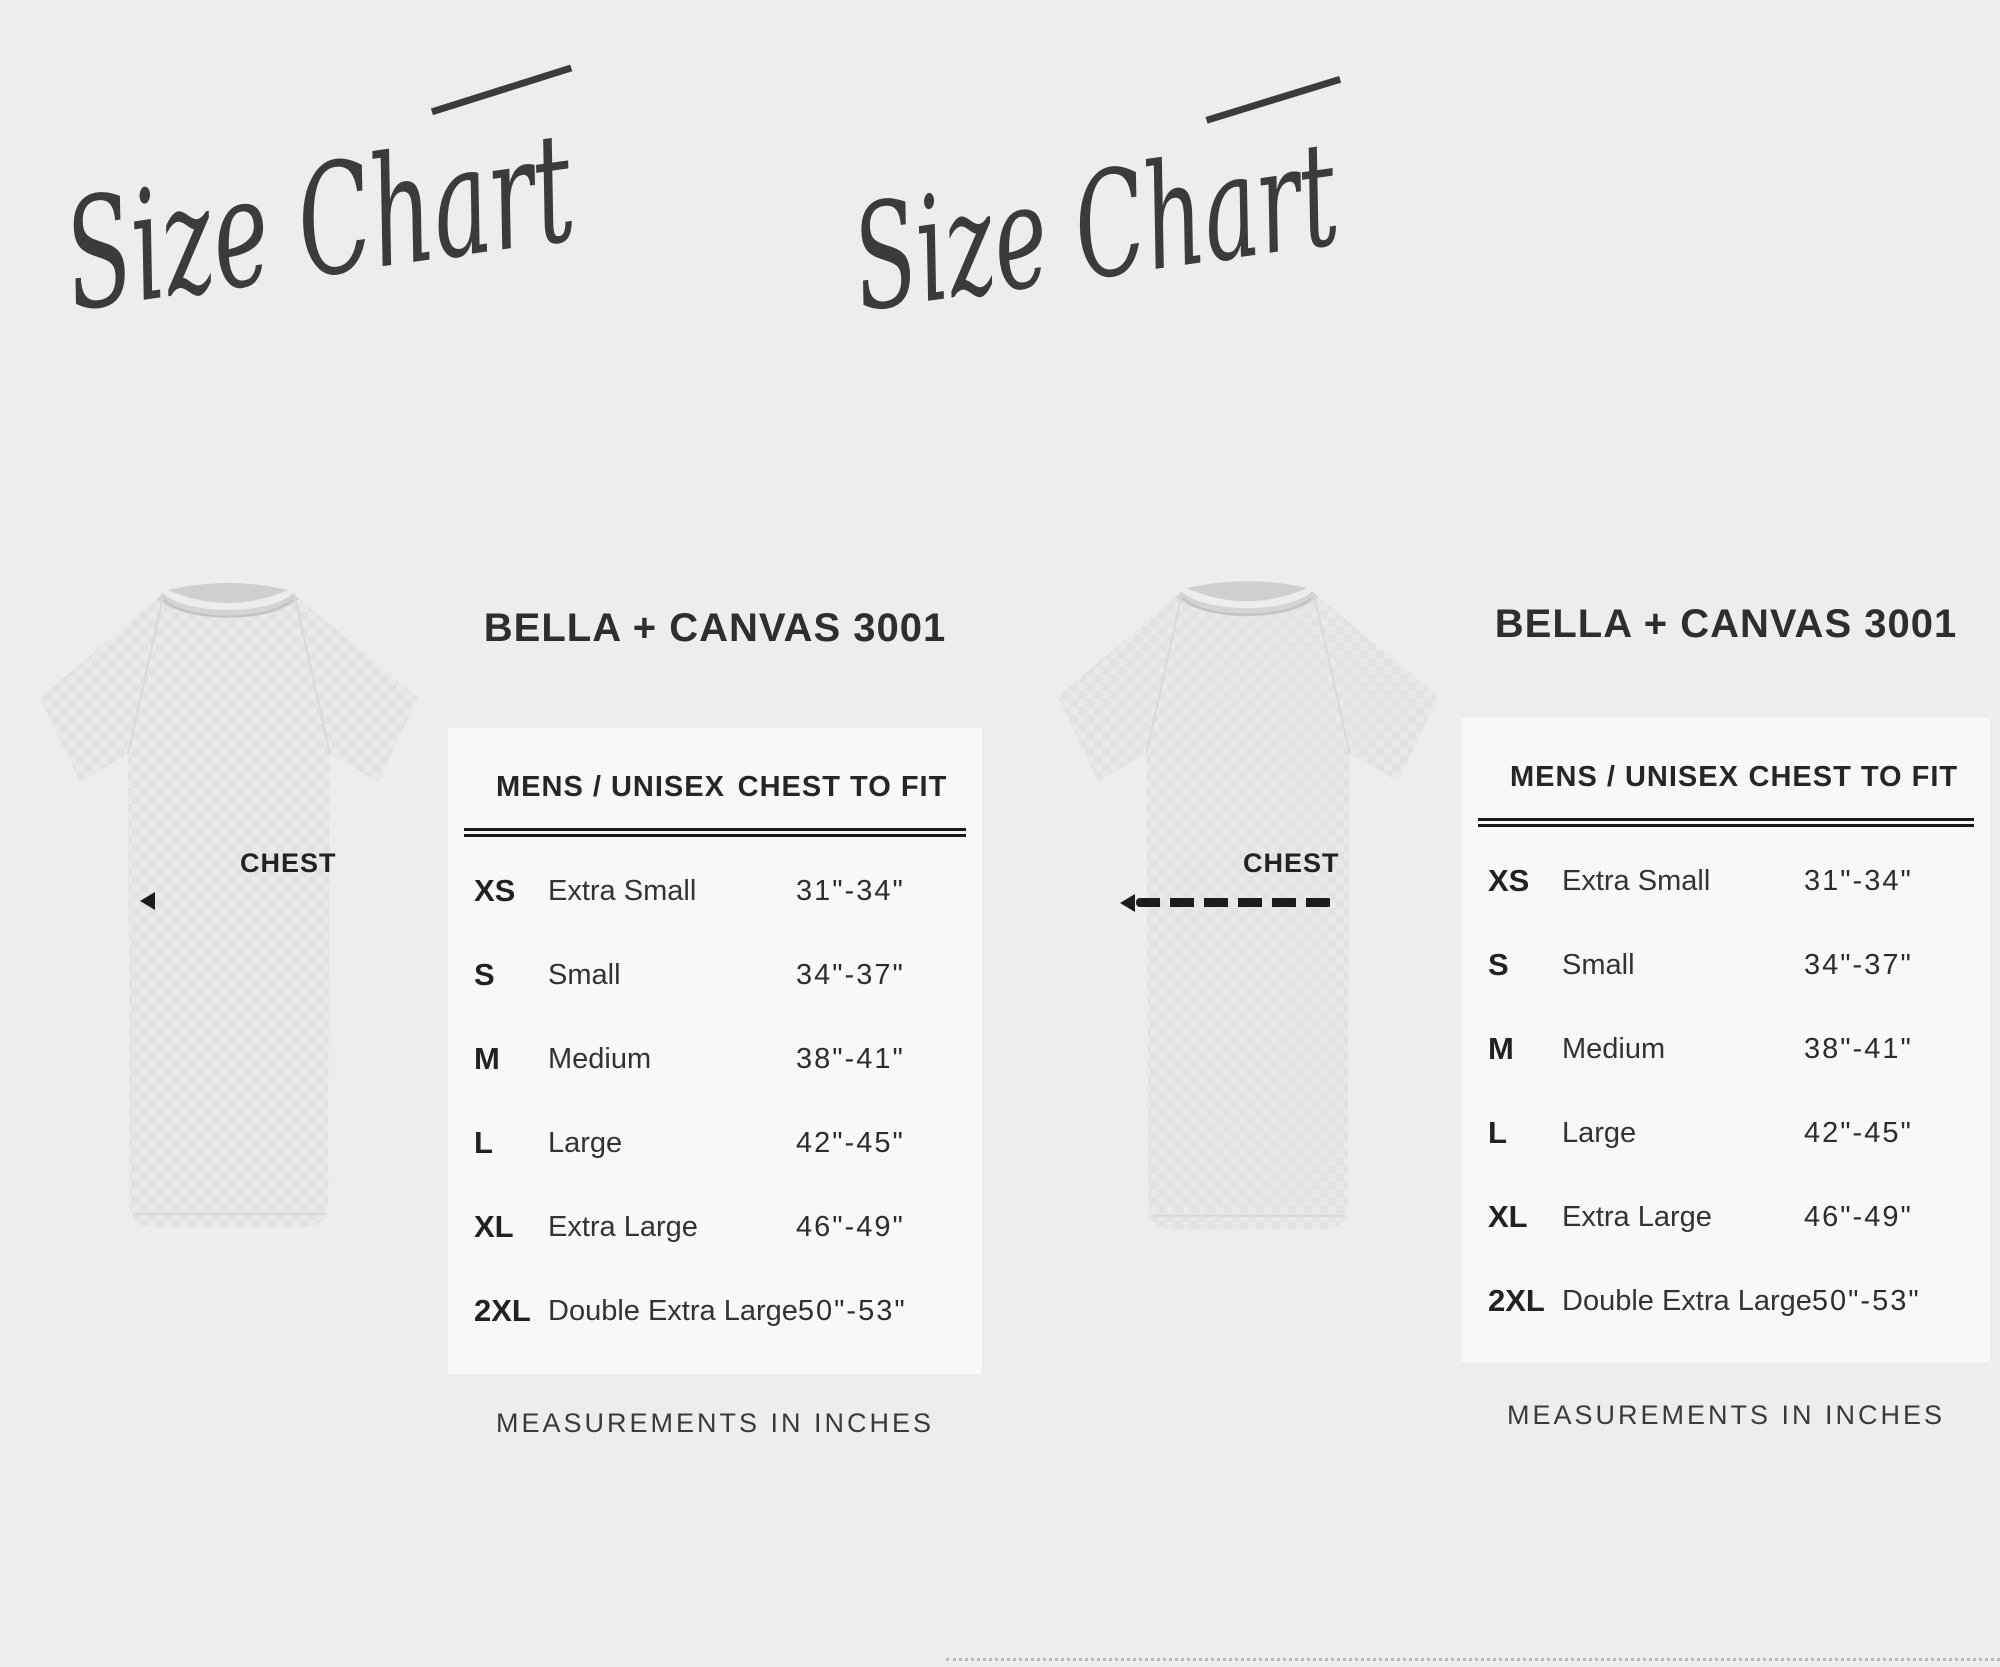  What do you see at coordinates (1234, 902) in the screenshot?
I see `chest-measure-line` at bounding box center [1234, 902].